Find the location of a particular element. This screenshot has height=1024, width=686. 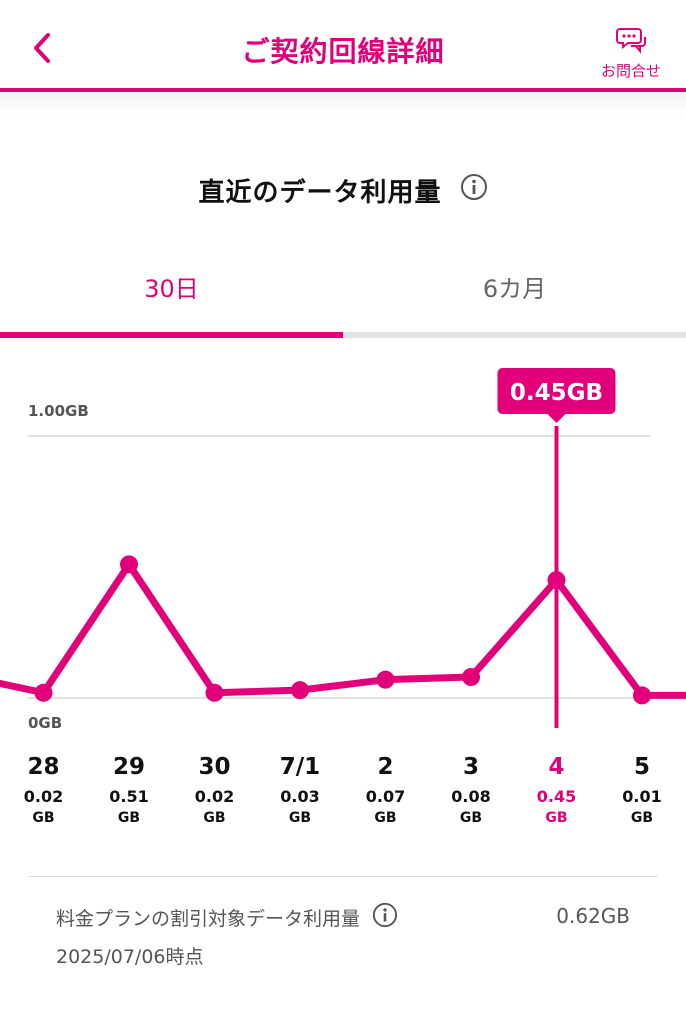

day-label: 4 is located at coordinates (556, 767).